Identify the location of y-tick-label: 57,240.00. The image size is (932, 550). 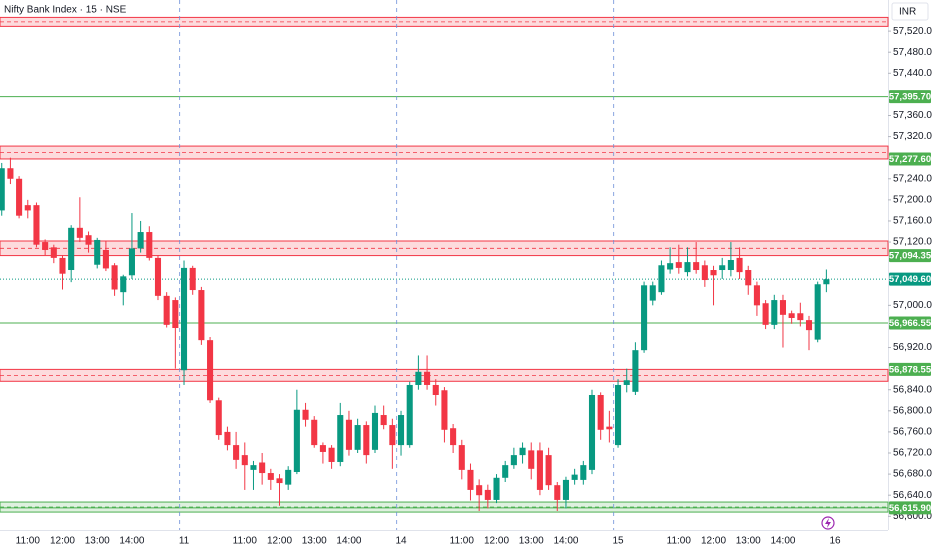
(912, 178).